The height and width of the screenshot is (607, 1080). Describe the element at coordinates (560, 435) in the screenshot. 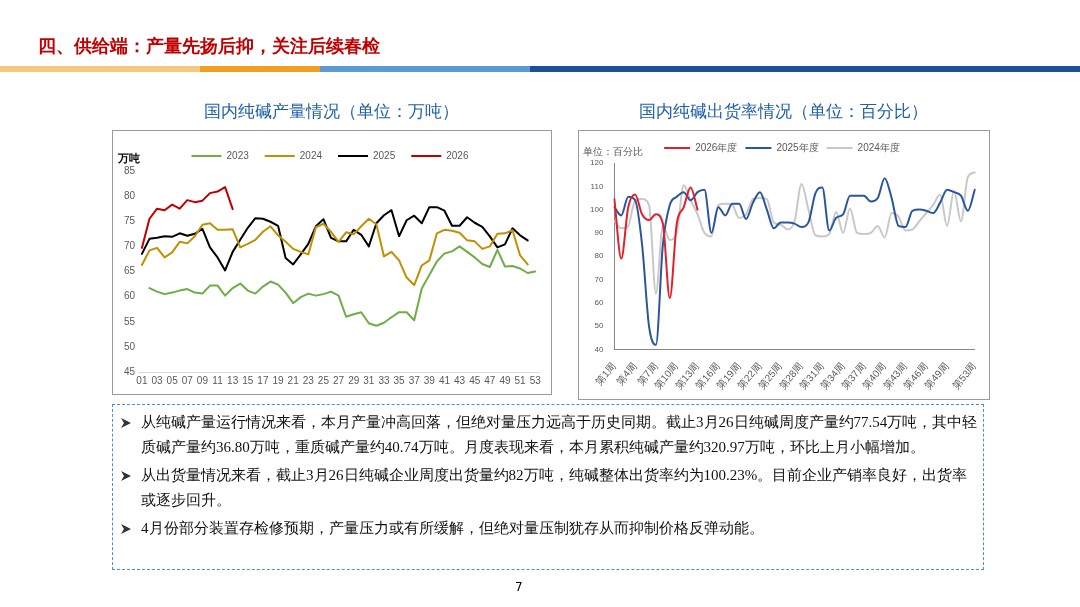

I see `text: 从纯碱产量运行情况来看，本月产量冲高回落，但绝对量压力远高于历史同期。截止3月26日纯碱周度产量约77.54万吨，其中轻质碱产量约36.80万吨，重质碱产量约40.74万吨。月度表现来看，本月累积纯碱产量约320.97万吨，环比上月小幅增加。` at that location.